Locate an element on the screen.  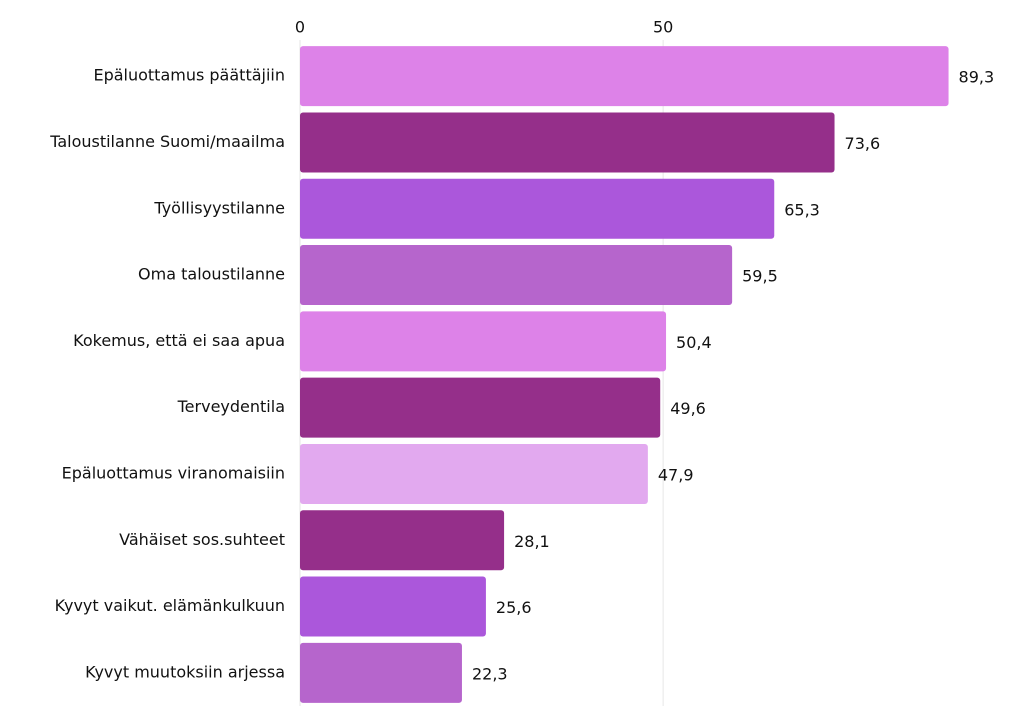
data-label: 89,3 is located at coordinates (977, 77).